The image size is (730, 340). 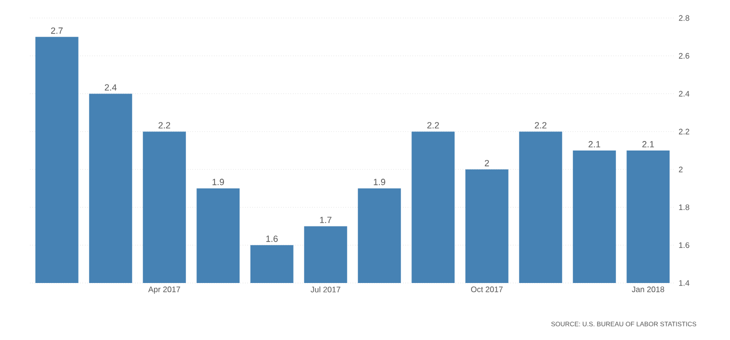 I want to click on data-label: 2, so click(x=486, y=163).